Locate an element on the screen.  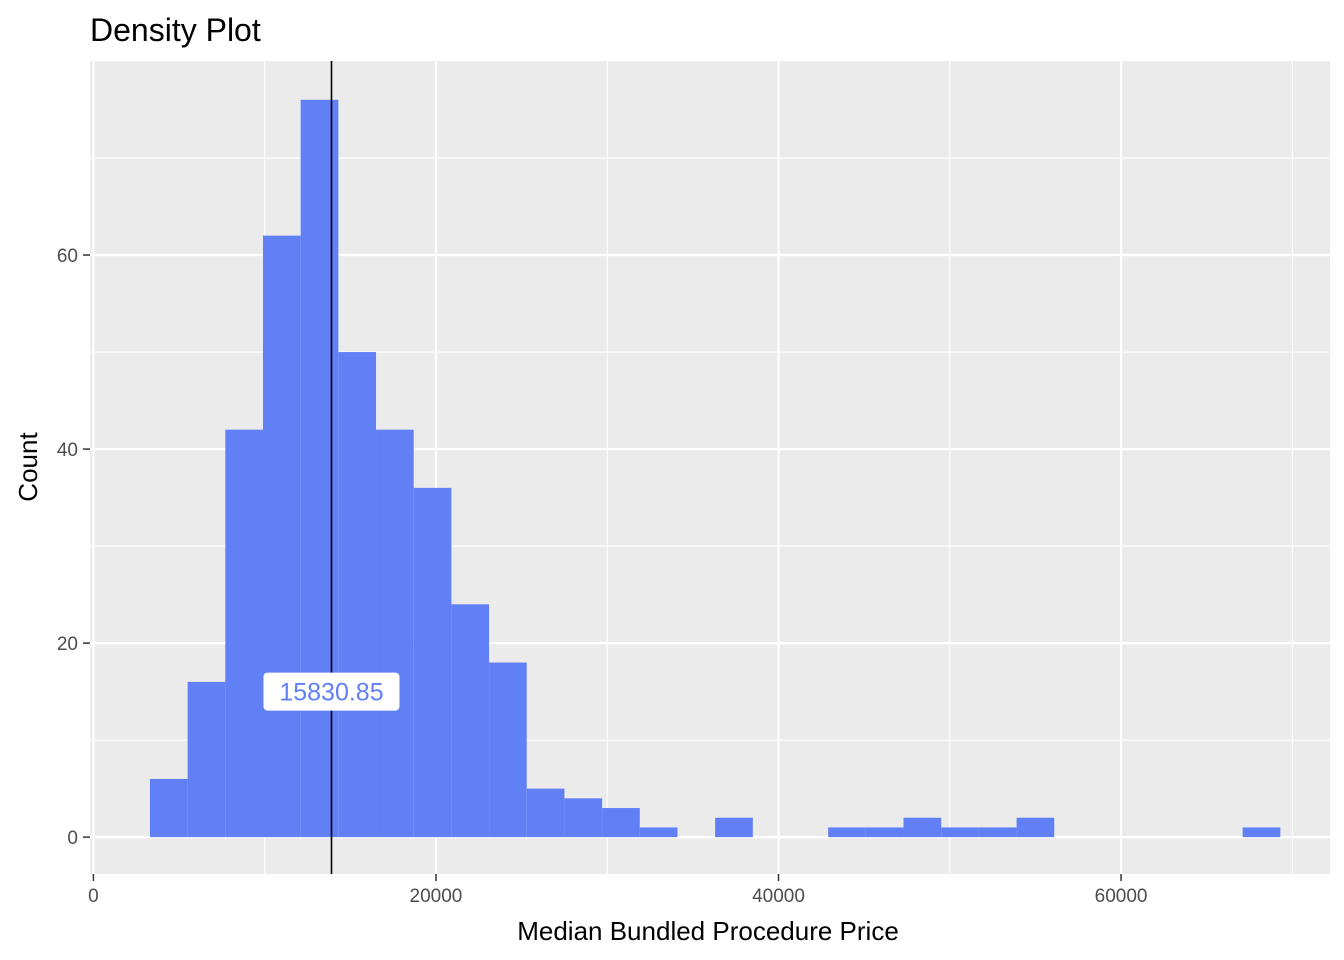
median-annotation: 15830.85 is located at coordinates (331, 691).